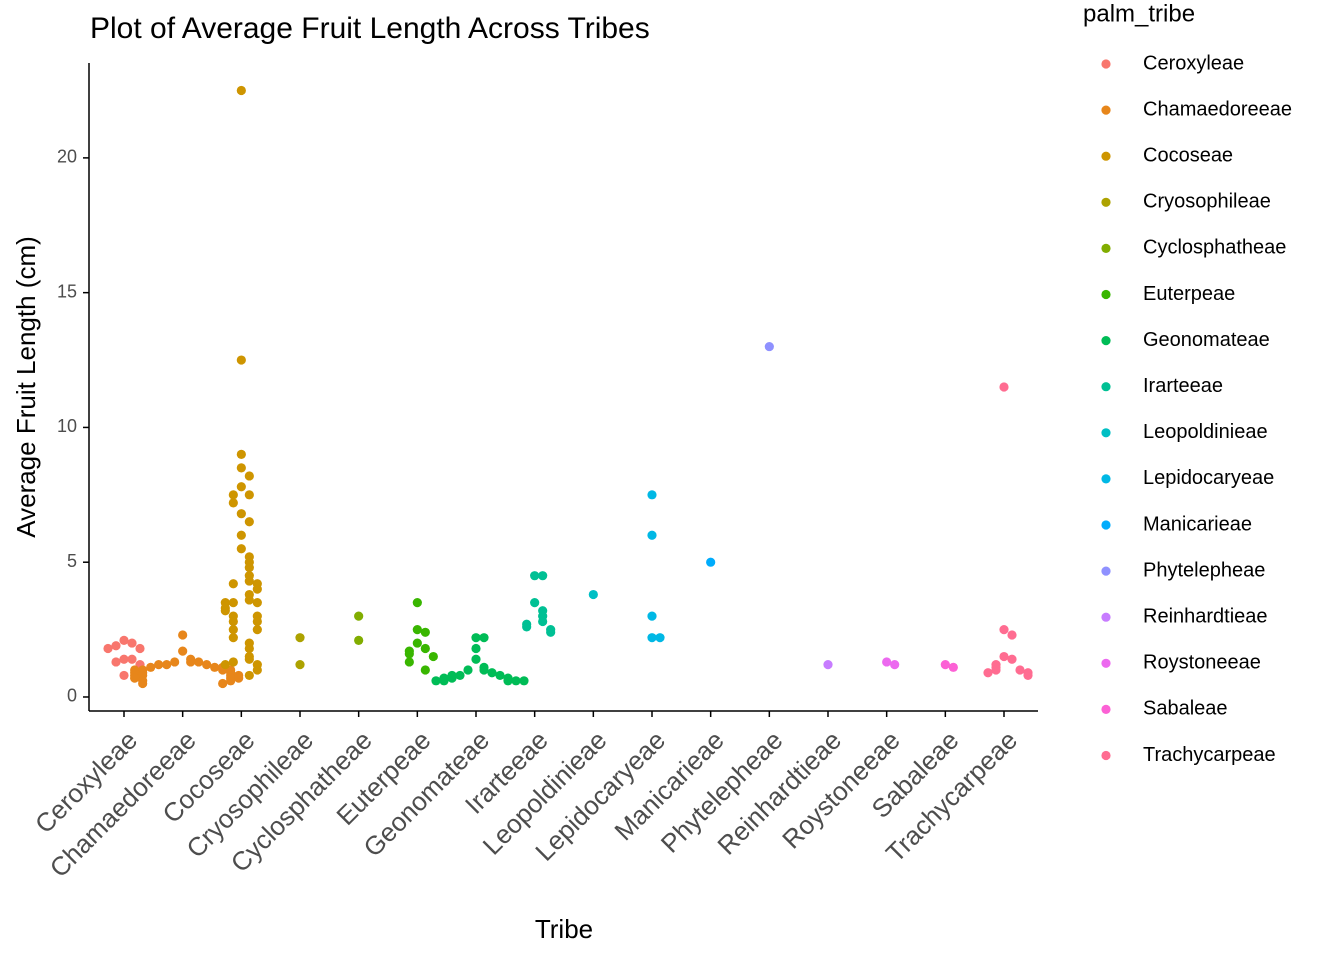 This screenshot has height=960, width=1344. Describe the element at coordinates (564, 929) in the screenshot. I see `x-axis-title: Tribe` at that location.